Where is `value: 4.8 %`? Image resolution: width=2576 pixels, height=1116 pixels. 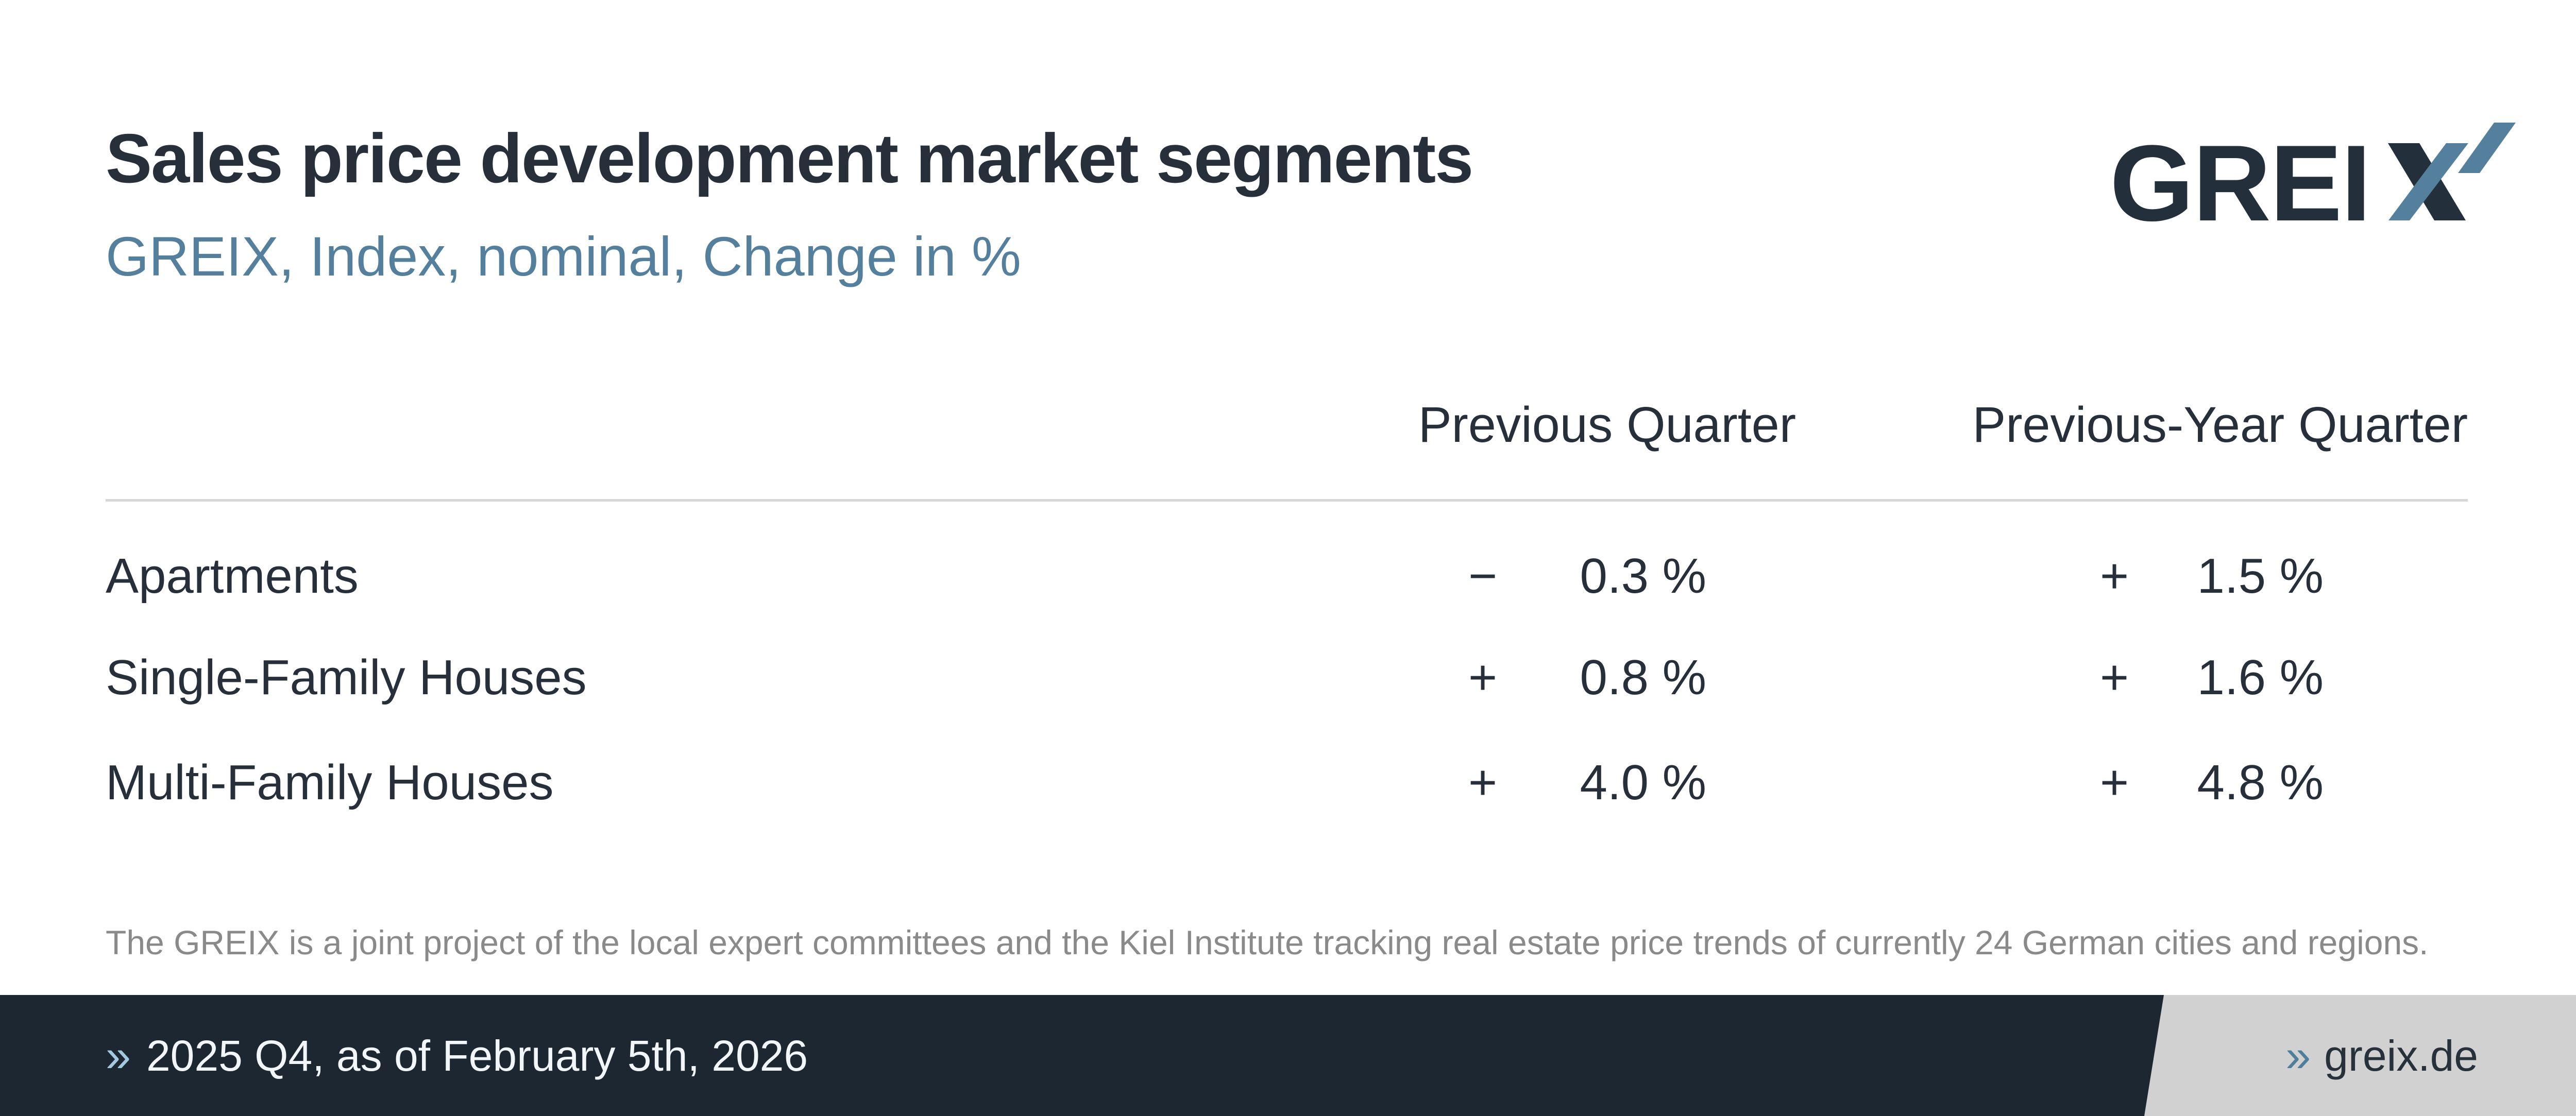
value: 4.8 % is located at coordinates (2260, 782).